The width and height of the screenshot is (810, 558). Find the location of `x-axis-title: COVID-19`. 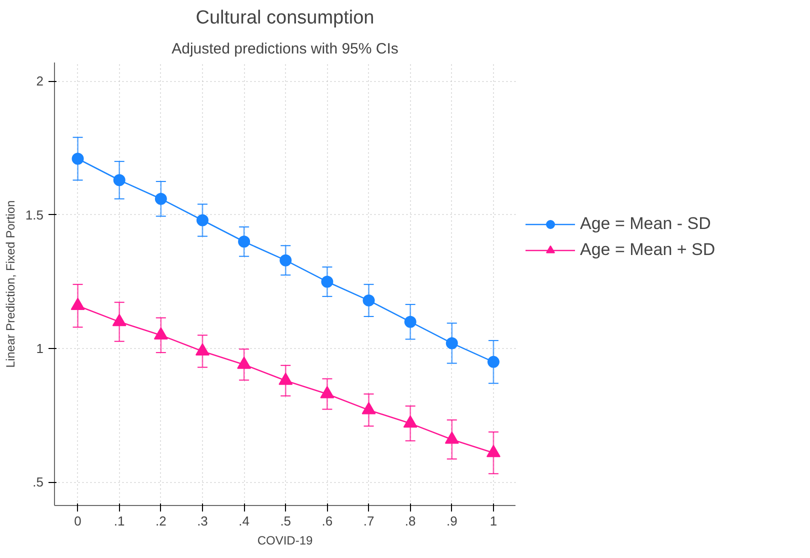

x-axis-title: COVID-19 is located at coordinates (285, 541).